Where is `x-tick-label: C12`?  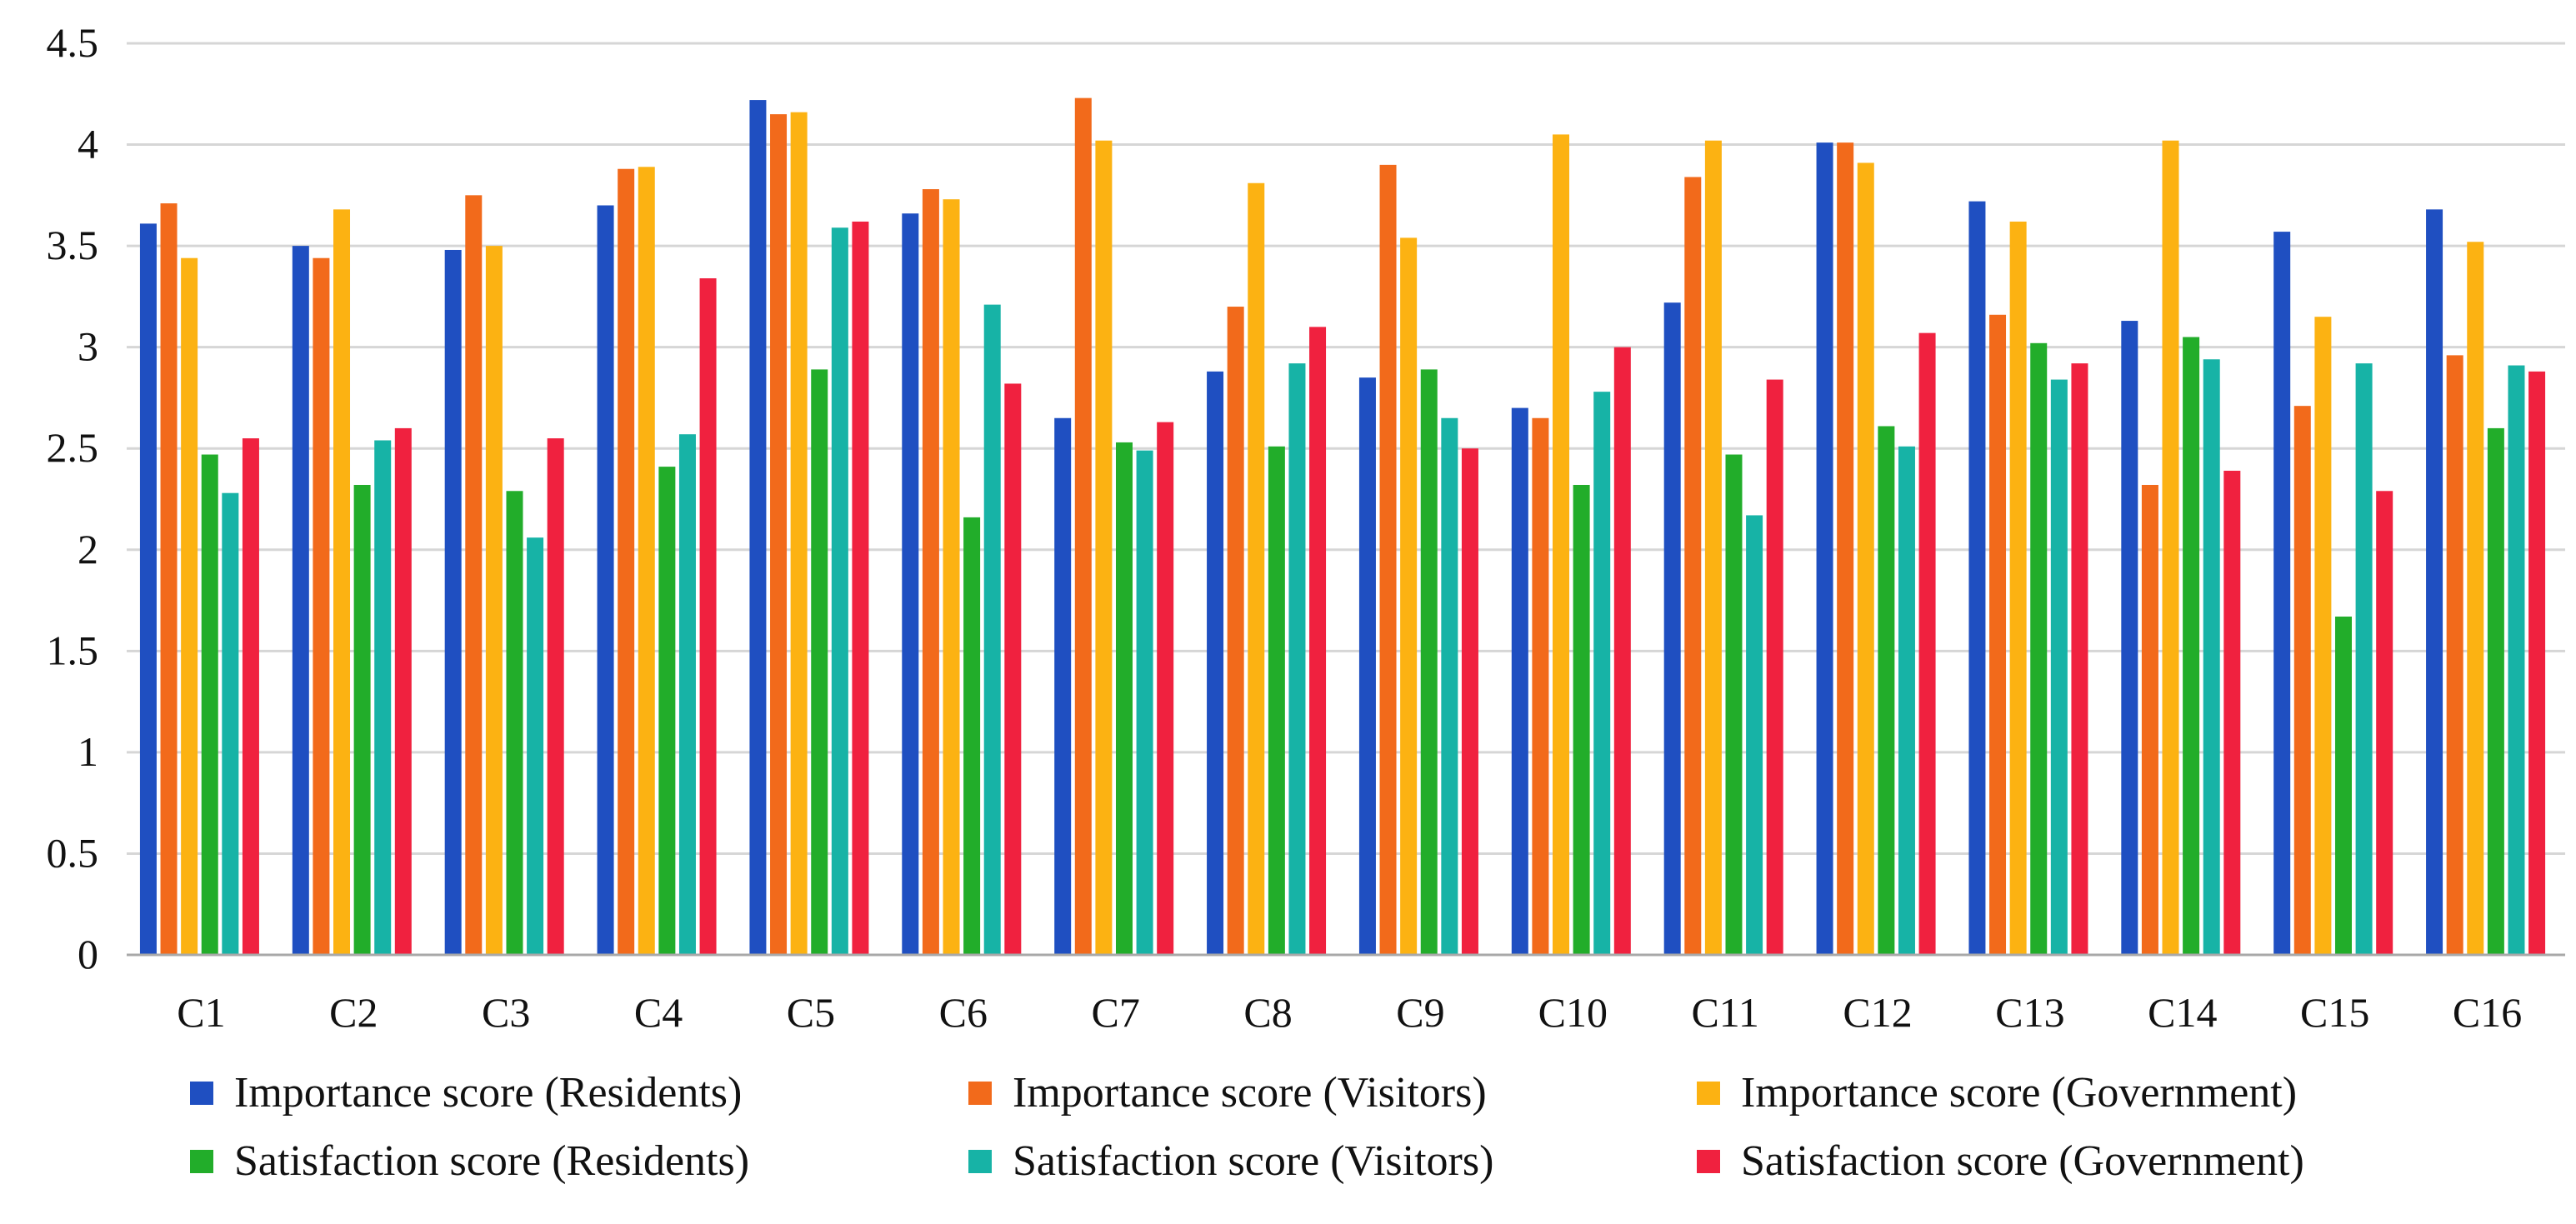
x-tick-label: C12 is located at coordinates (1878, 1012).